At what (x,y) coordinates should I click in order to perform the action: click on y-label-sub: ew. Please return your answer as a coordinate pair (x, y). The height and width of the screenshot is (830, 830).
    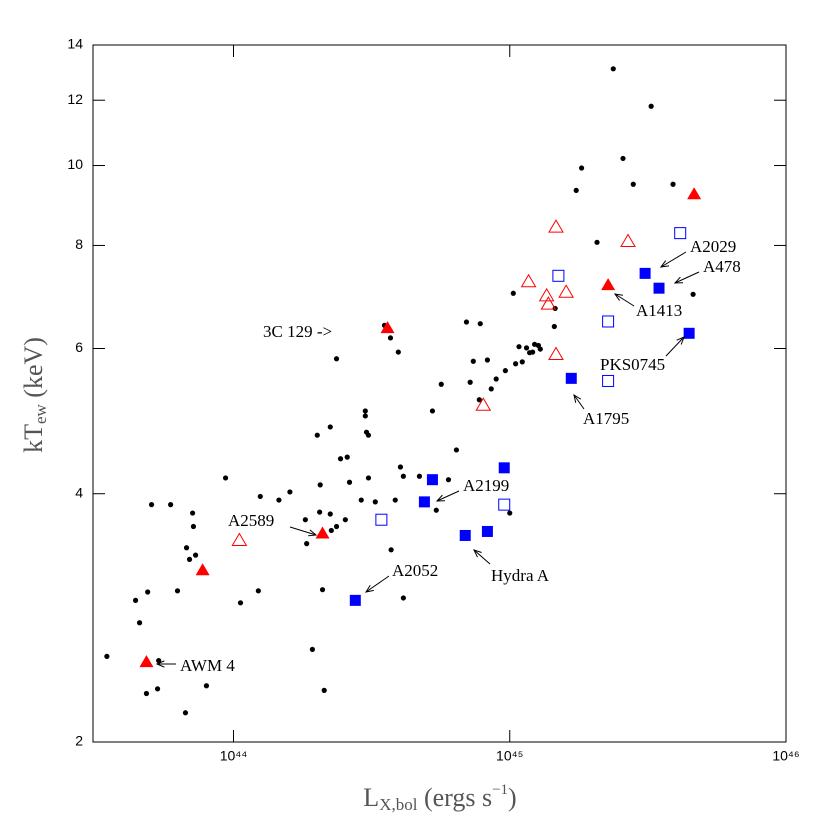
    Looking at the image, I should click on (40, 413).